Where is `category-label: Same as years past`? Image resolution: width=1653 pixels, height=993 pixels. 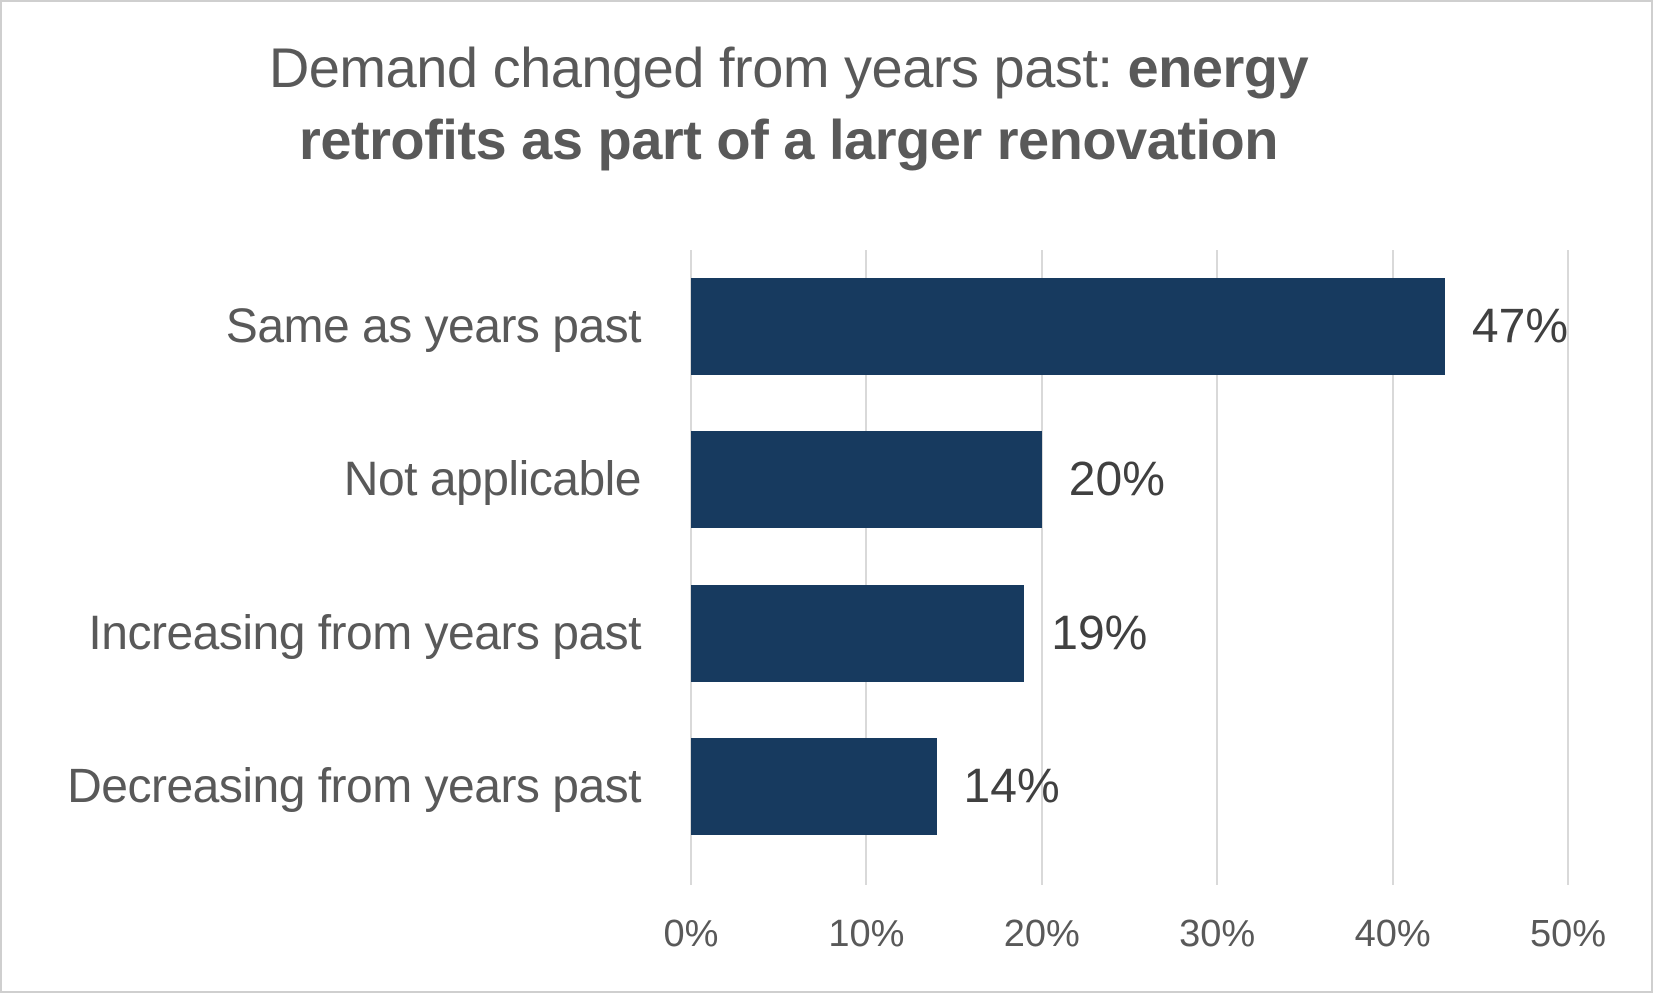
category-label: Same as years past is located at coordinates (433, 327).